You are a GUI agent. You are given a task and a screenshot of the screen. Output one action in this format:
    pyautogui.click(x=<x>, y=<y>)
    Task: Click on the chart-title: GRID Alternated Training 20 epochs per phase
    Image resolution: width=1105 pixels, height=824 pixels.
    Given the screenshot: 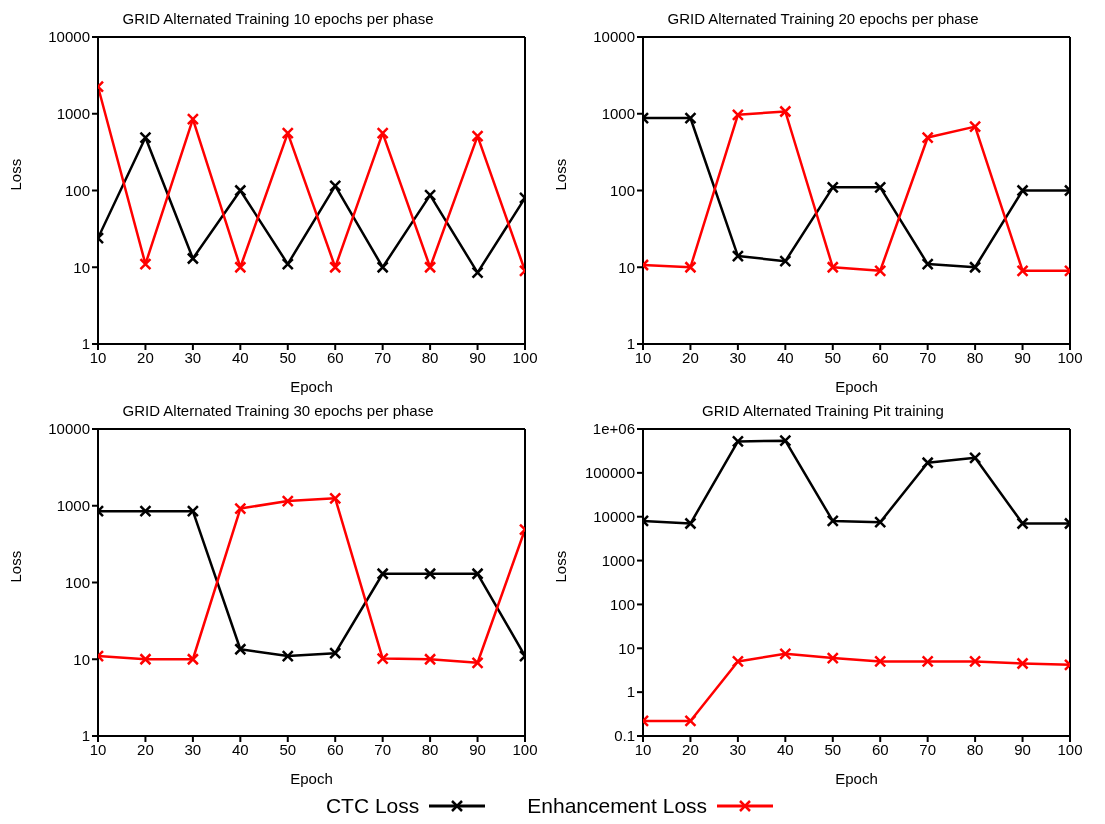 What is the action you would take?
    pyautogui.click(x=823, y=19)
    